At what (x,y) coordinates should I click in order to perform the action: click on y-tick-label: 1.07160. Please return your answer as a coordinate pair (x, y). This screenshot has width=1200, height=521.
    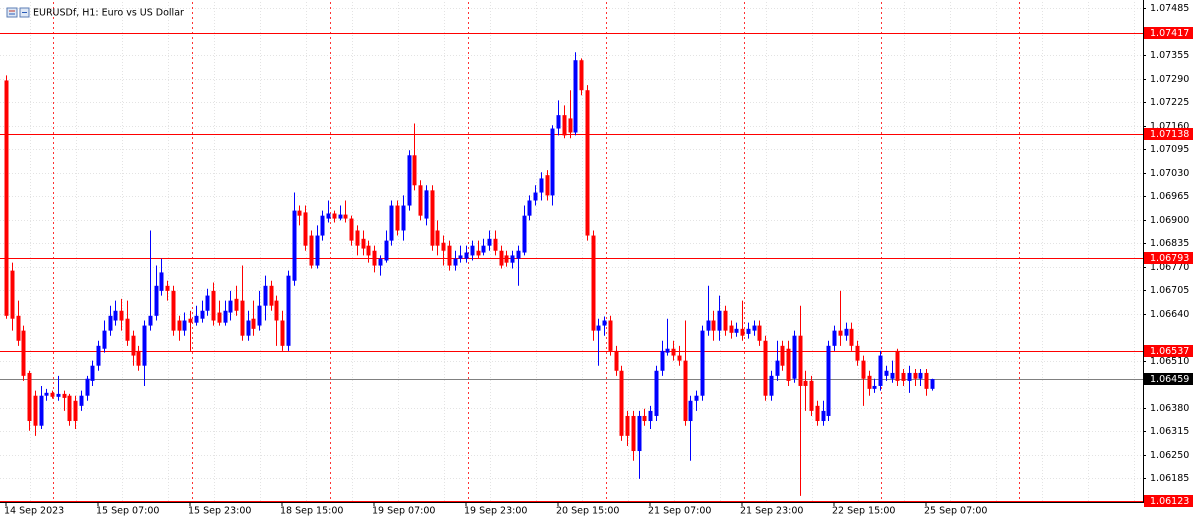
    Looking at the image, I should click on (1169, 126).